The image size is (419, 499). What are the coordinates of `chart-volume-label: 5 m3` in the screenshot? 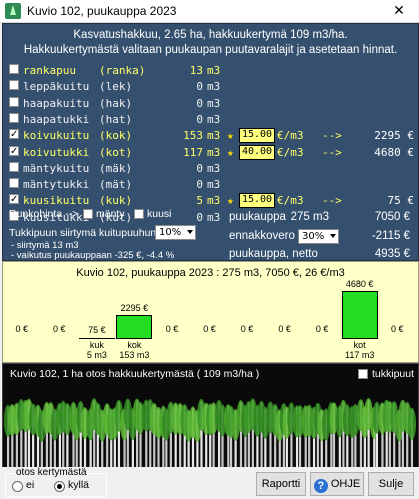 It's located at (96, 355).